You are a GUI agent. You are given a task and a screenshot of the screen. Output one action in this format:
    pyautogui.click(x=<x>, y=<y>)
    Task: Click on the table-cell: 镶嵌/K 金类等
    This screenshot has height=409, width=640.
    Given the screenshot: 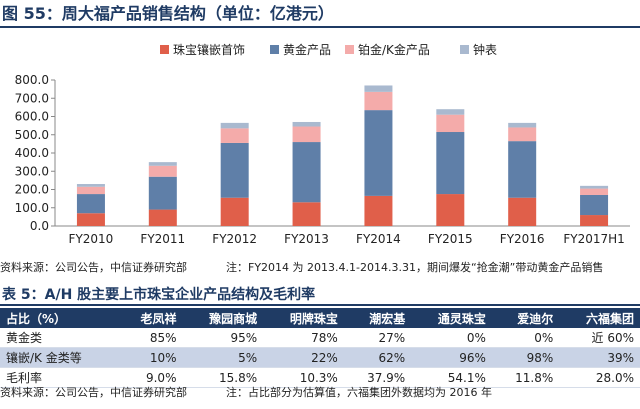 What is the action you would take?
    pyautogui.click(x=59, y=357)
    